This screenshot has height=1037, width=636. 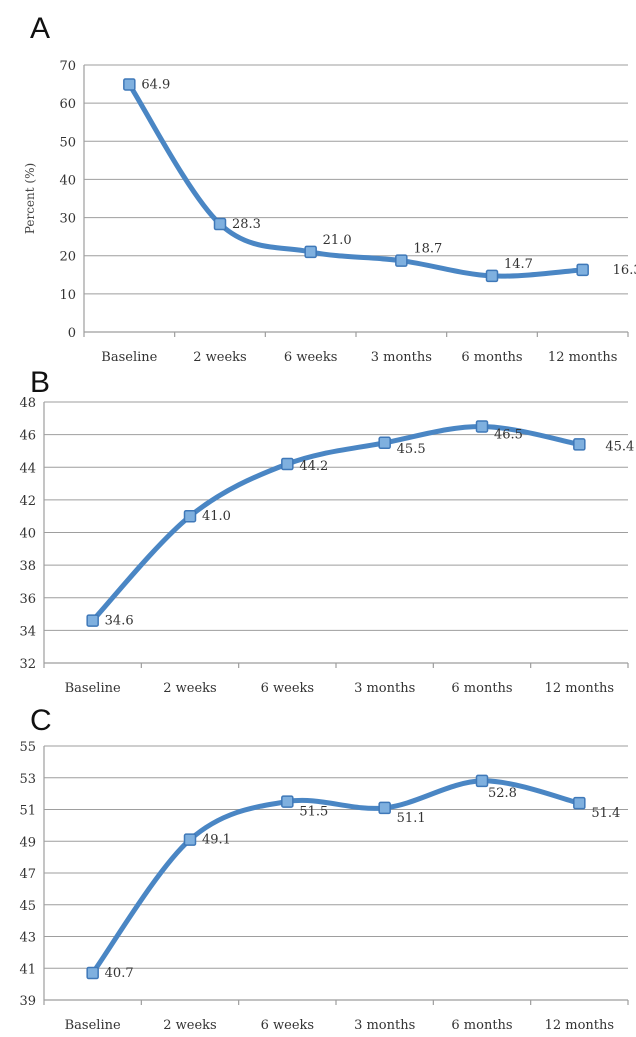 I want to click on data-label: 21.0, so click(x=337, y=240).